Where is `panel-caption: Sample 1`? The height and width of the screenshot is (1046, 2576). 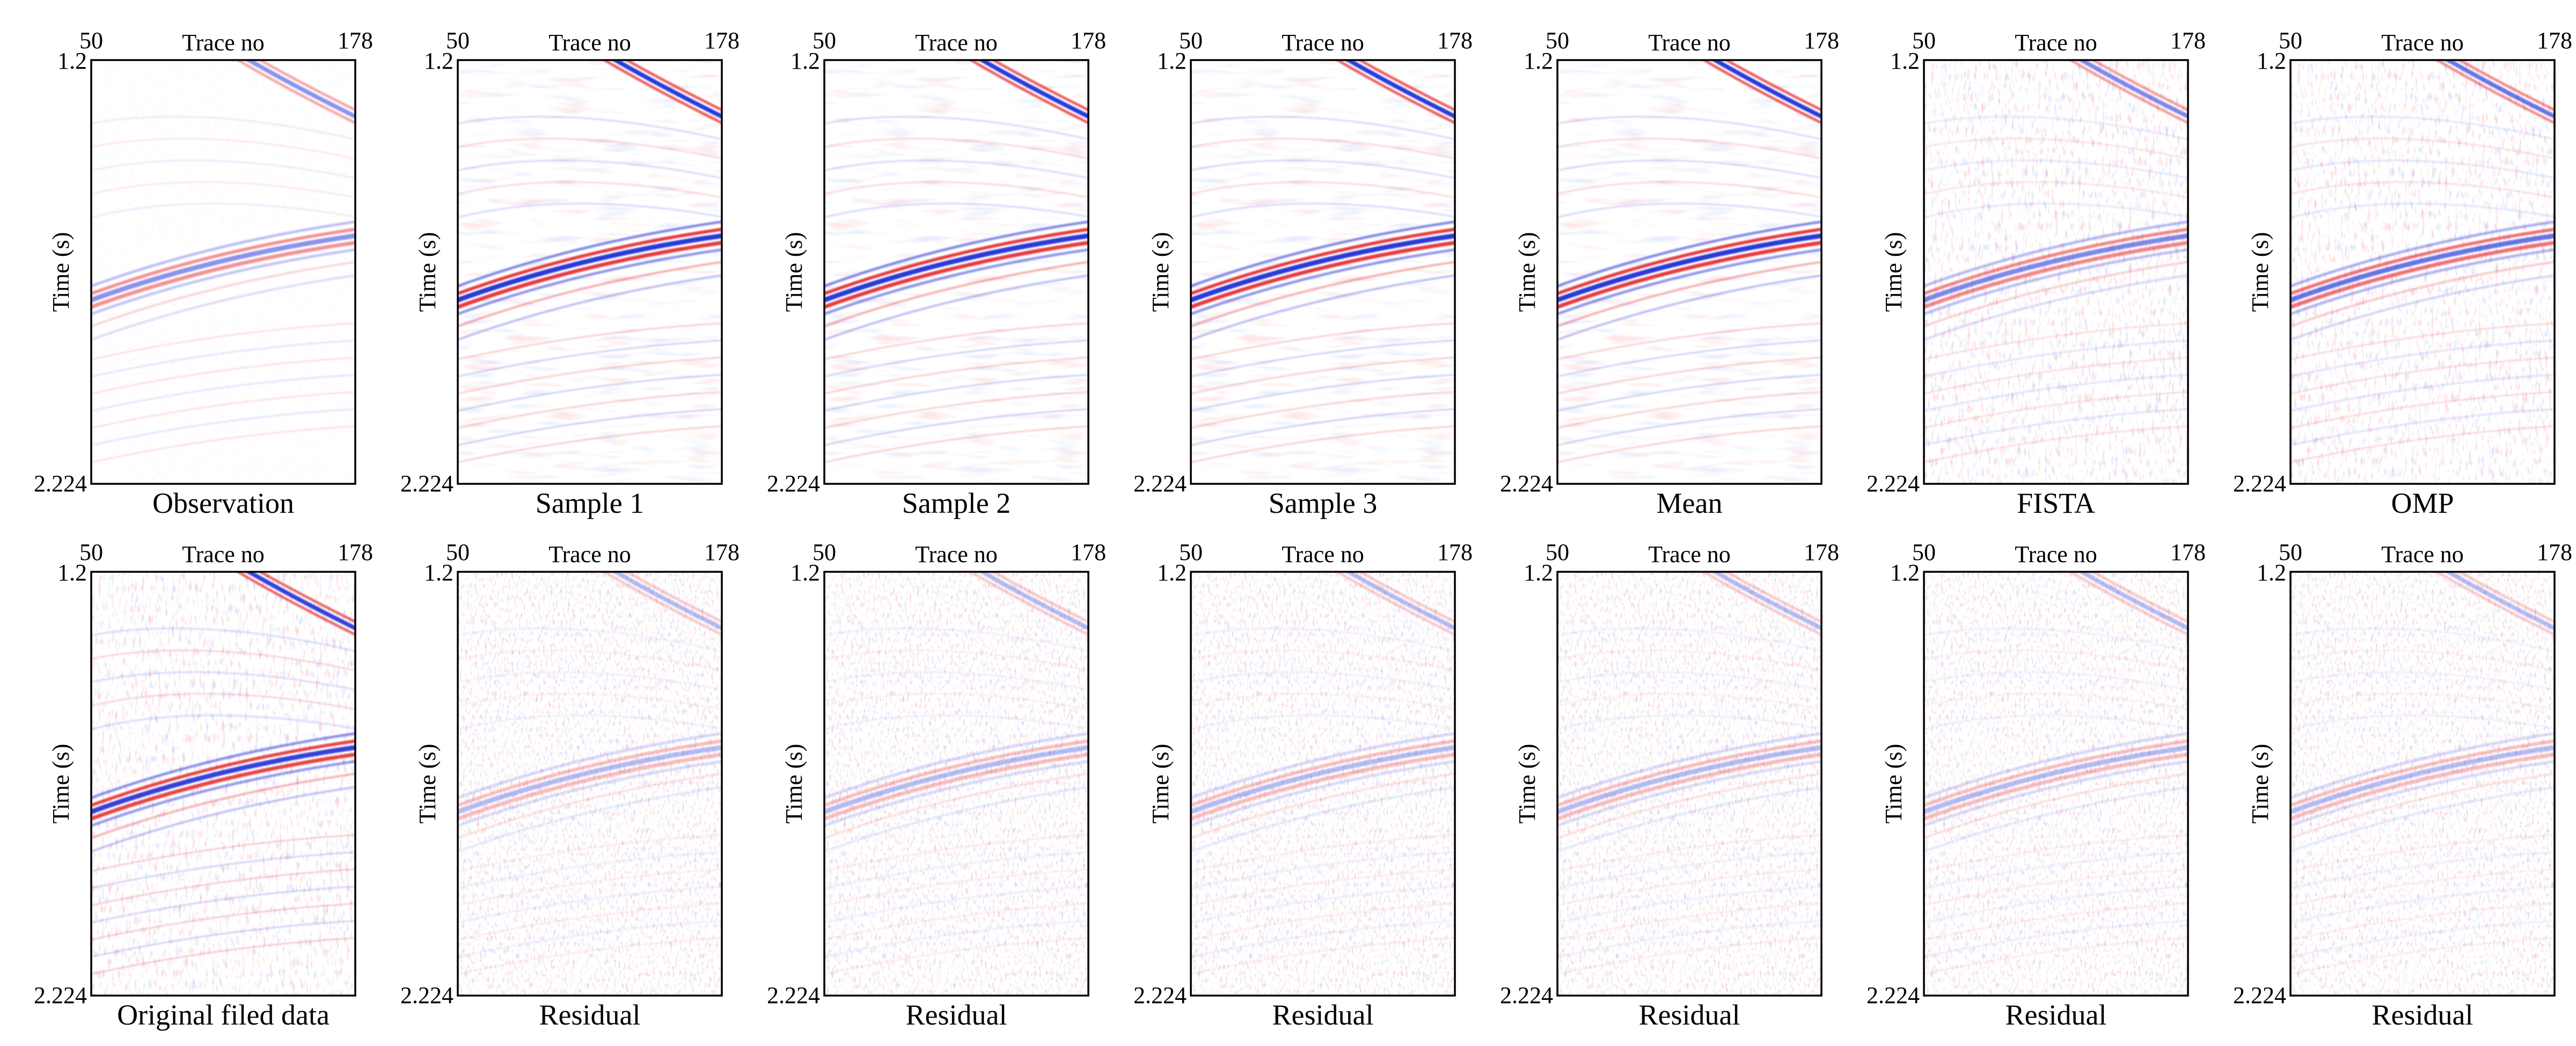 panel-caption: Sample 1 is located at coordinates (590, 503).